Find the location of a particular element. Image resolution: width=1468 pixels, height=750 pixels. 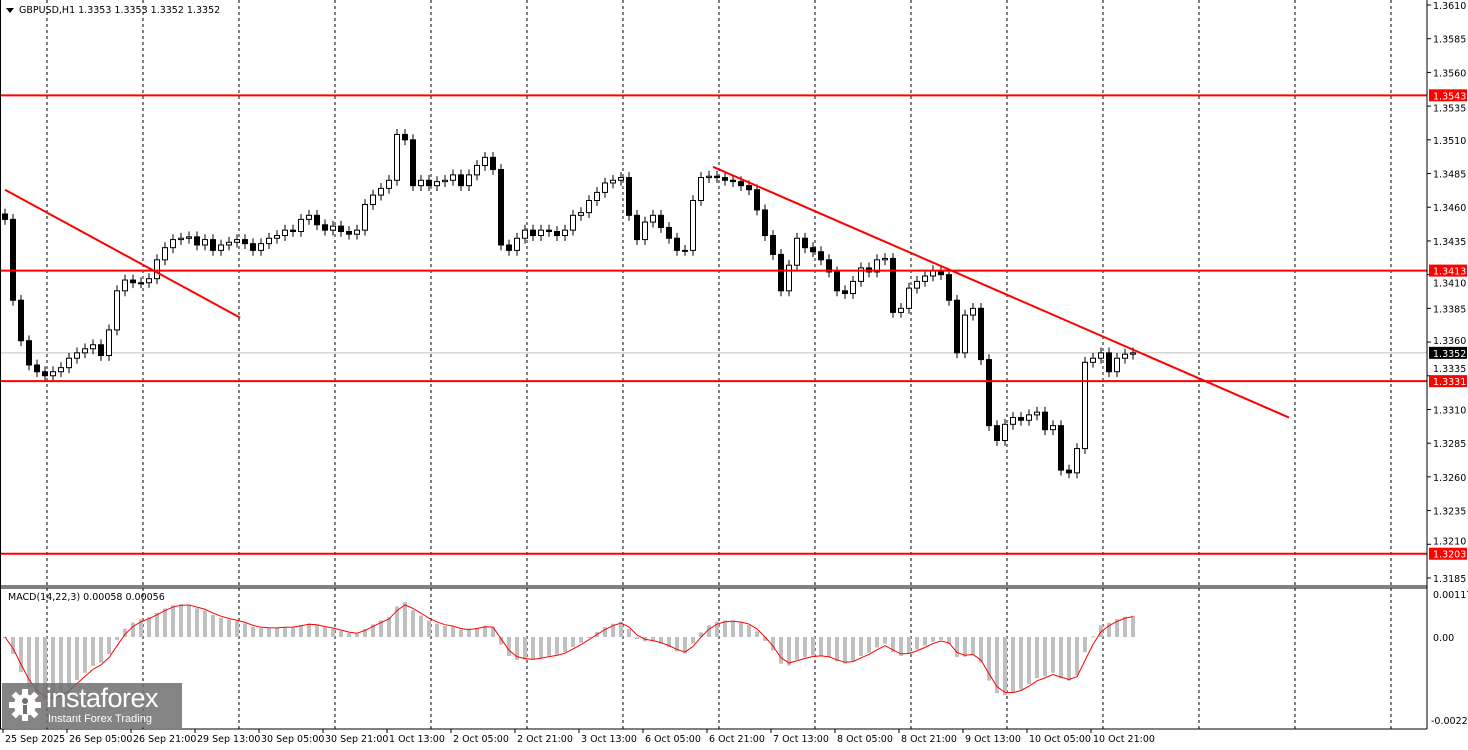

time-tick-label: 6 Oct 05:00 is located at coordinates (673, 739).